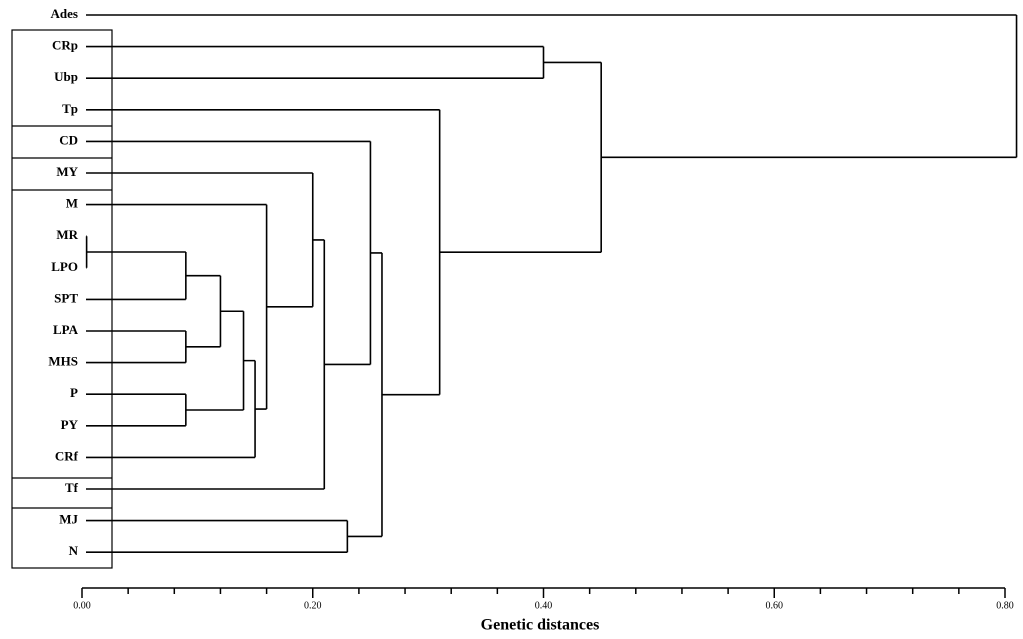  Describe the element at coordinates (313, 605) in the screenshot. I see `x-tick-label: 0.20` at that location.